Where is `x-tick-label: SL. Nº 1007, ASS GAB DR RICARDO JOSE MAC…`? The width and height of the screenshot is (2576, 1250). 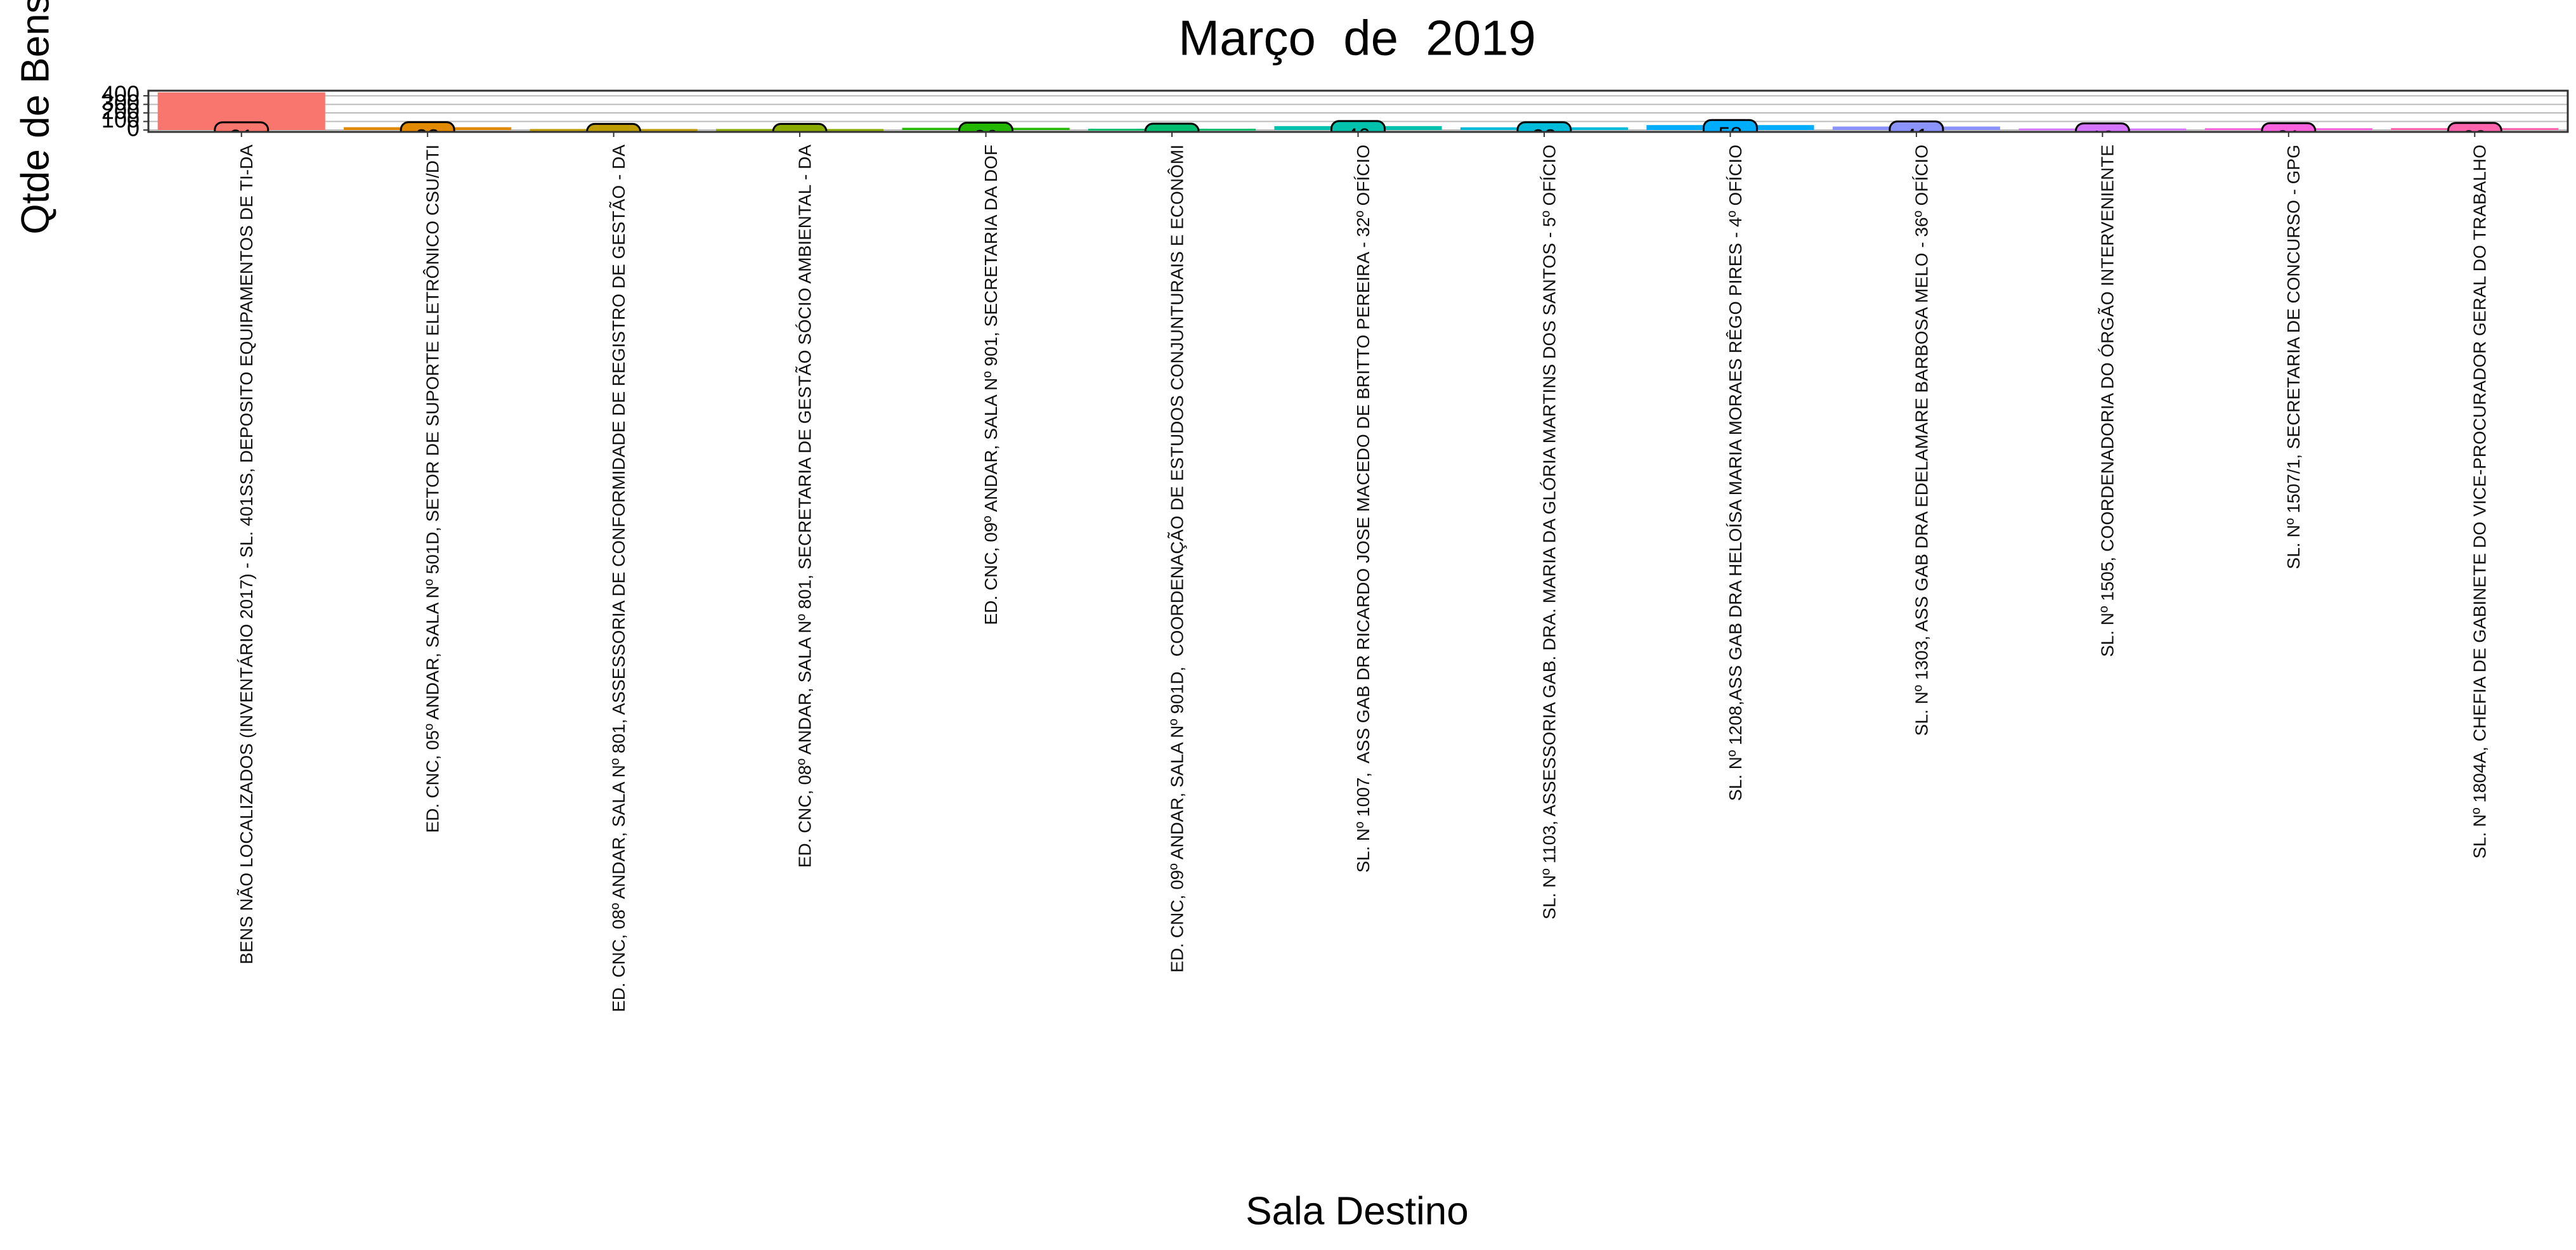 x-tick-label: SL. Nº 1007, ASS GAB DR RICARDO JOSE MAC… is located at coordinates (1363, 509).